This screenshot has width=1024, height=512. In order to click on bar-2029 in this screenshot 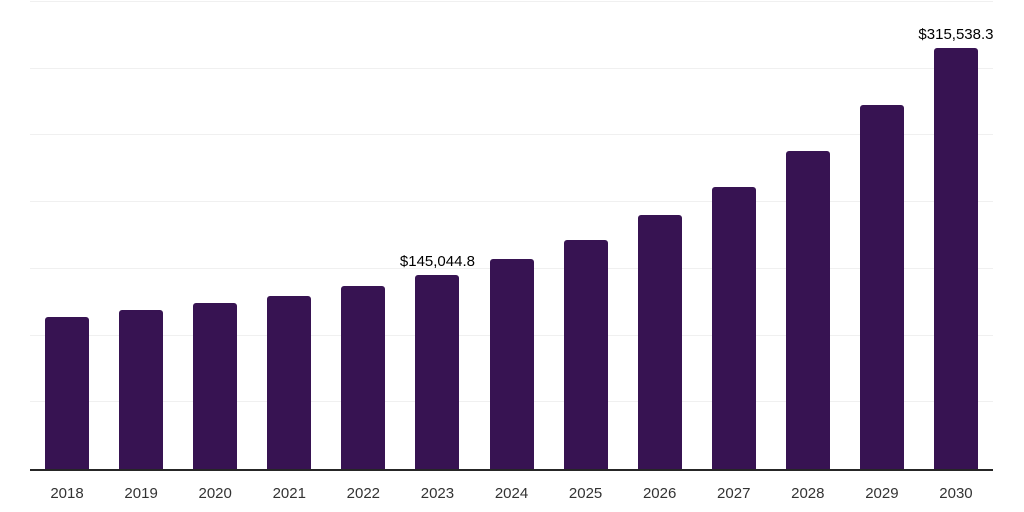, I will do `click(881, 287)`.